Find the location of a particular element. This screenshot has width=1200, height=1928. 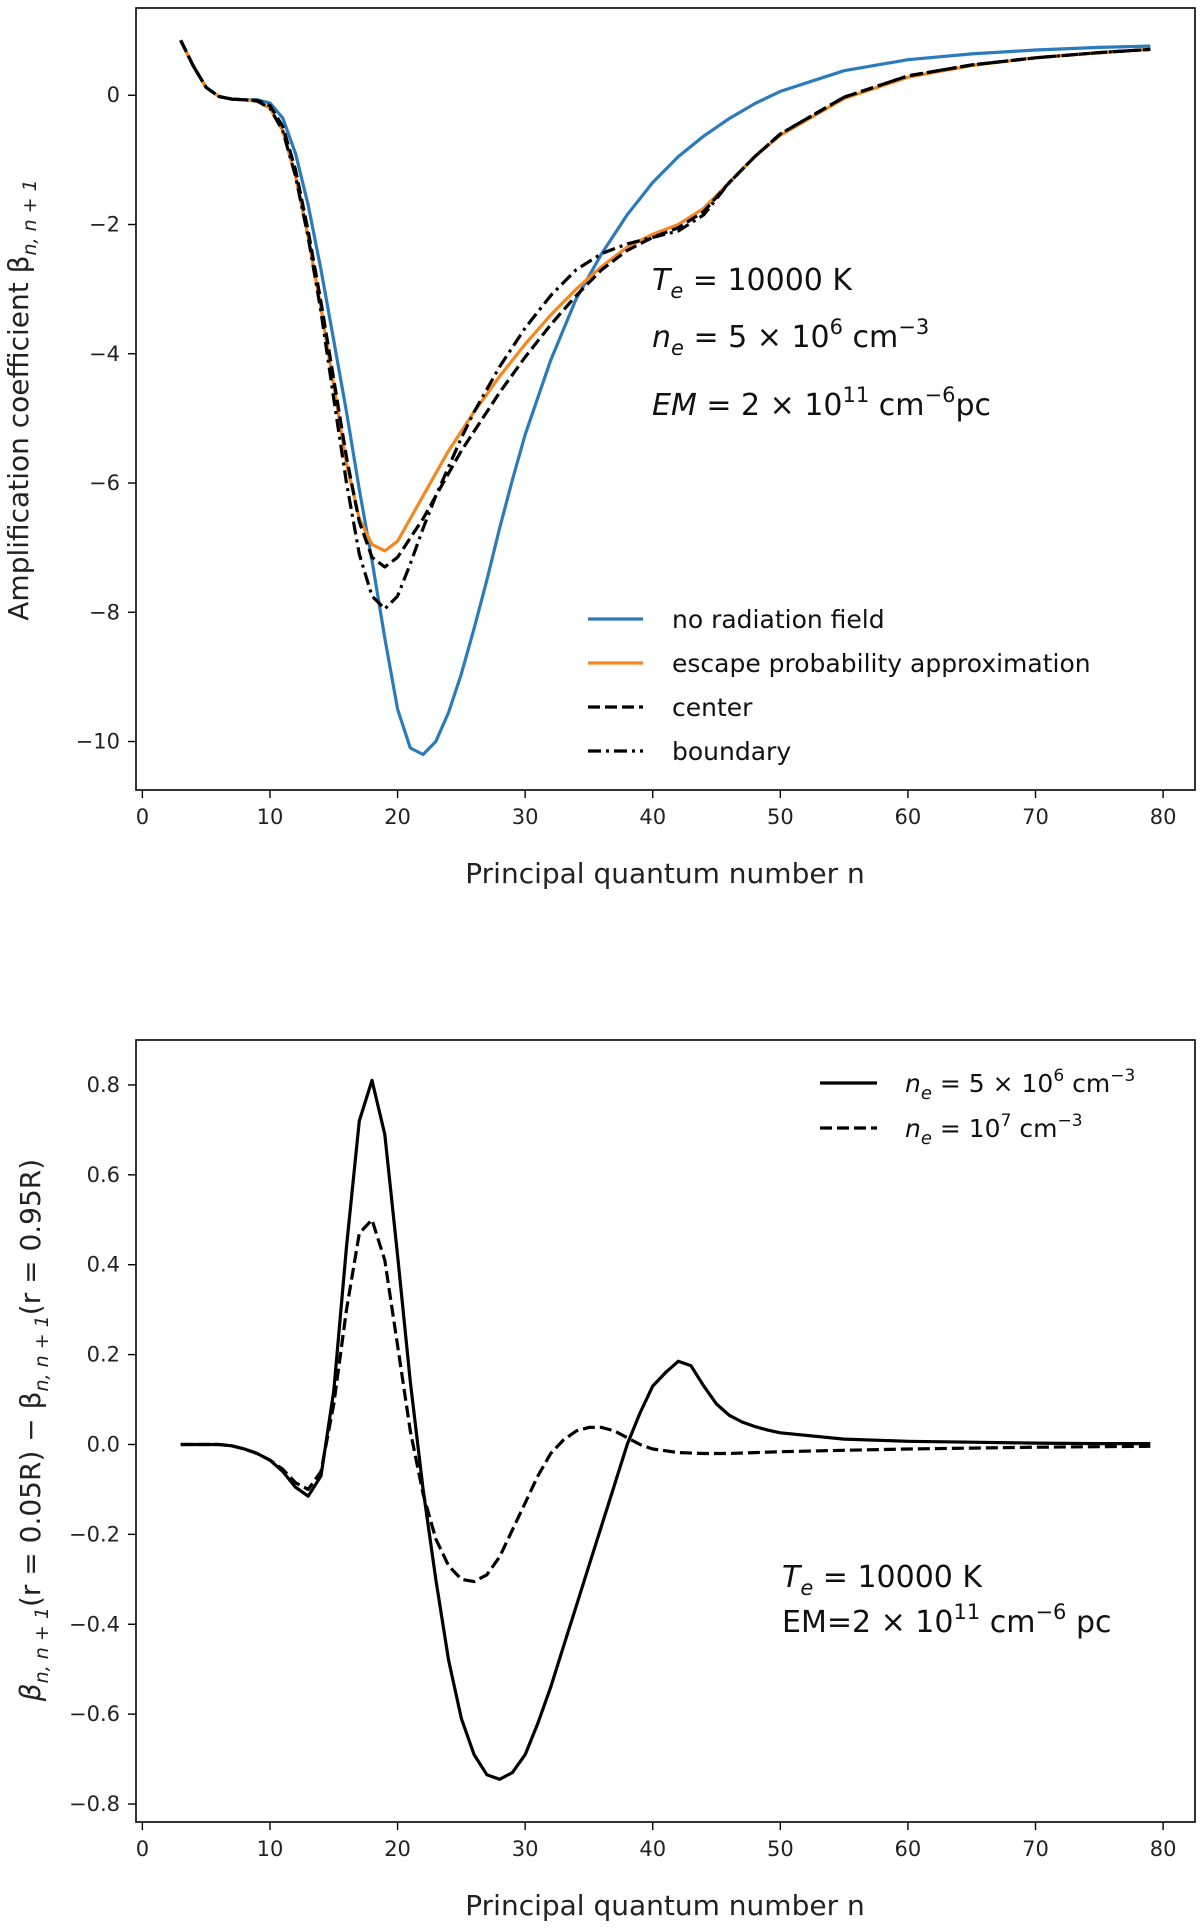

bottom-x-tick-label-30: 30 is located at coordinates (525, 1849).